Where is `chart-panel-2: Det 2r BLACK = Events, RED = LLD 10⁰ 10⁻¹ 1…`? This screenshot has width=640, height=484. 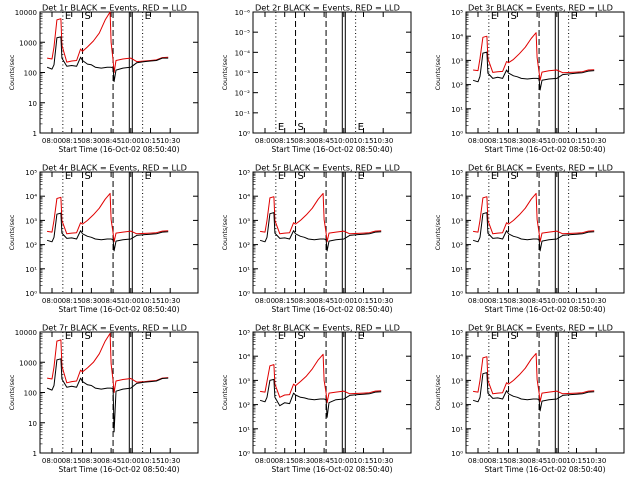 chart-panel-2: Det 2r BLACK = Events, RED = LLD 10⁰ 10⁻¹ 1… is located at coordinates (316, 78).